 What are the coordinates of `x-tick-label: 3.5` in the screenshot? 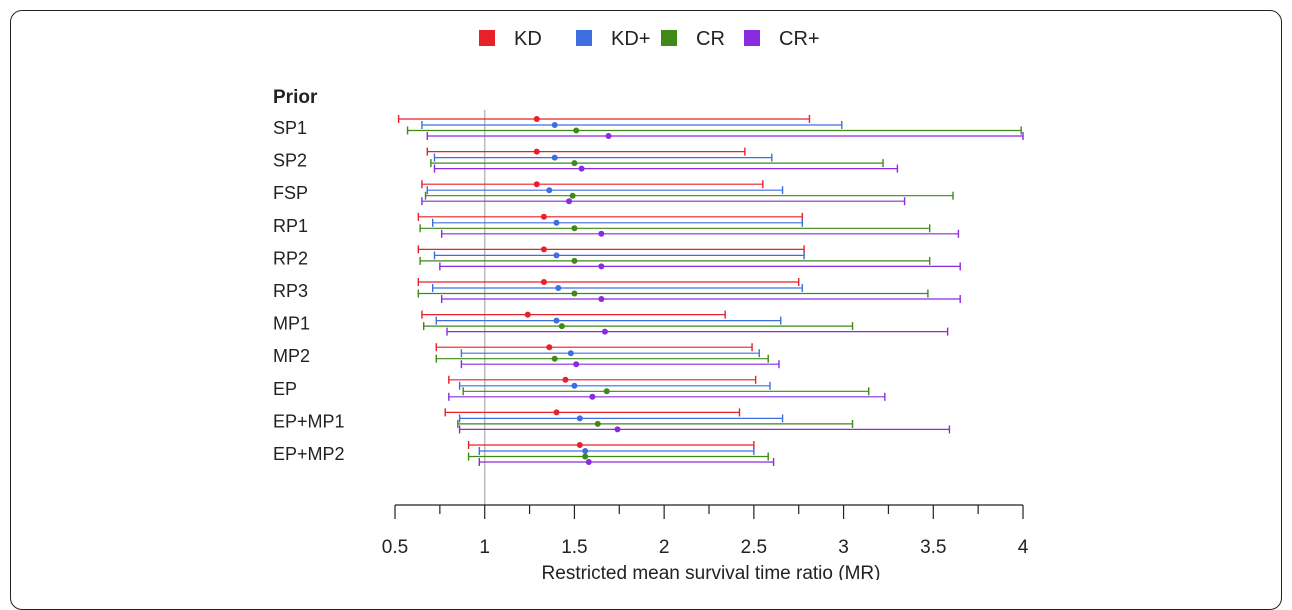 It's located at (933, 547).